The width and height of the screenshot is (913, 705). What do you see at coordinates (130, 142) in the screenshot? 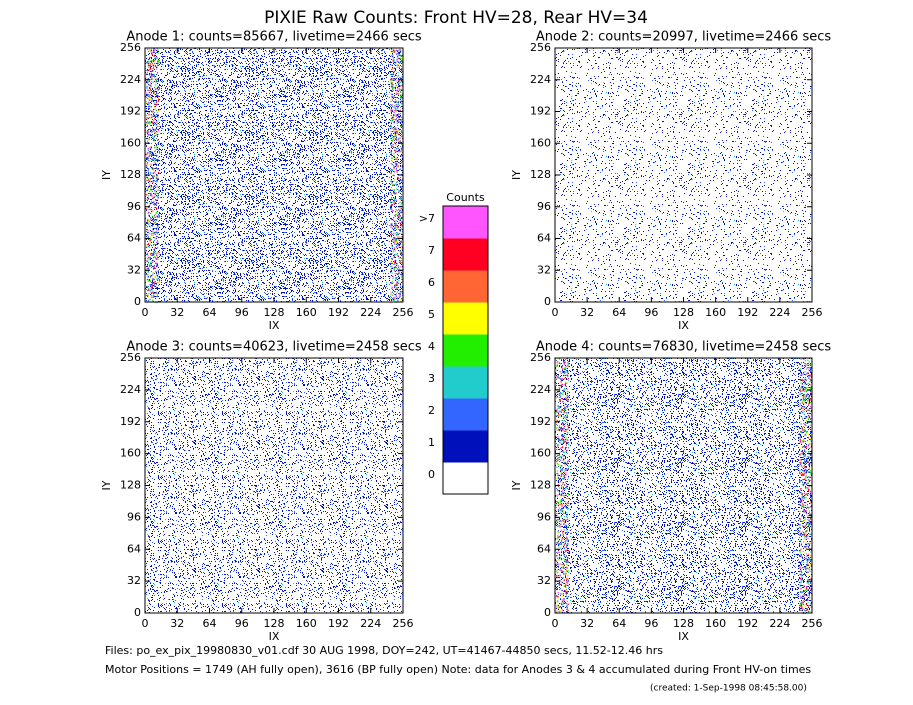
I see `y-tick-label: 160` at bounding box center [130, 142].